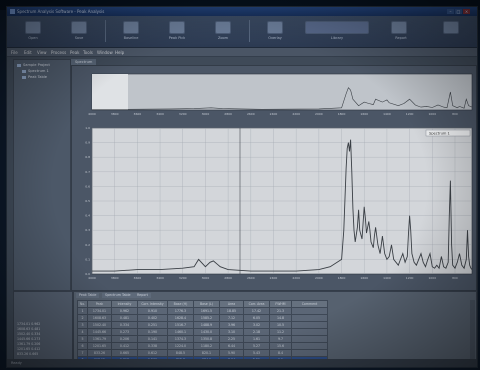 This screenshot has height=370, width=480. What do you see at coordinates (160, 278) in the screenshot?
I see `main-x-tick-label: 3400` at bounding box center [160, 278].